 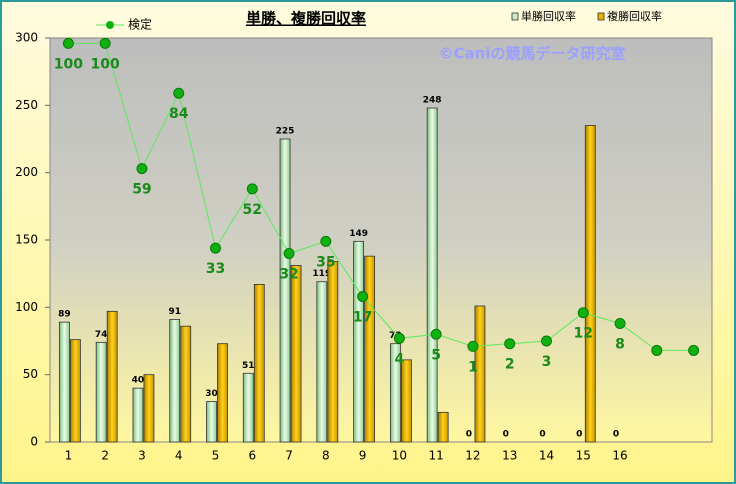 I want to click on legend-label: 検定, so click(x=140, y=24).